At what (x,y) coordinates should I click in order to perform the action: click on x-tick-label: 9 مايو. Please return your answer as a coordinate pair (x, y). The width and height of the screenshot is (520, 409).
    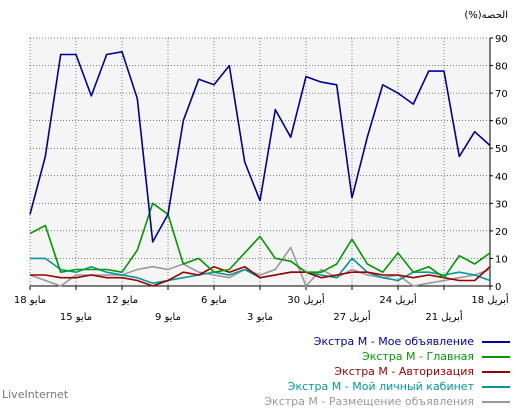
    Looking at the image, I should click on (168, 317).